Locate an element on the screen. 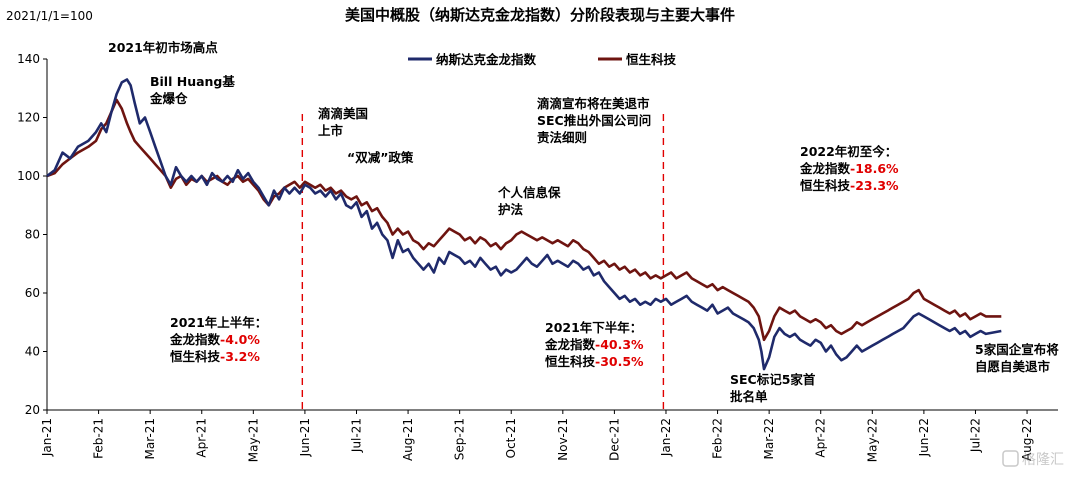 The width and height of the screenshot is (1080, 477). annotation-peak: 2021年初市场高点 is located at coordinates (163, 47).